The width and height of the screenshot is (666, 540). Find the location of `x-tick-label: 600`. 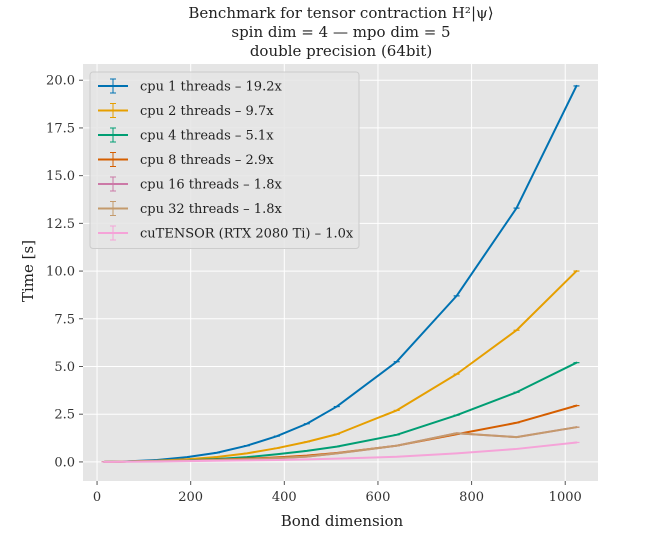

x-tick-label: 600 is located at coordinates (378, 497).